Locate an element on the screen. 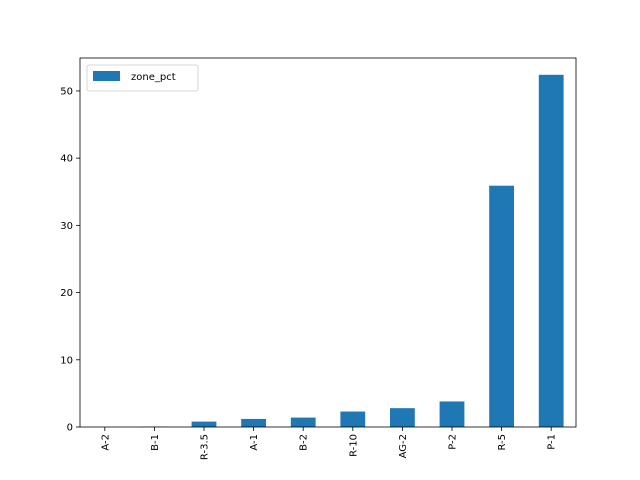  y-axis-ticks: 0 10 20 30 40 50 is located at coordinates (70, 260).